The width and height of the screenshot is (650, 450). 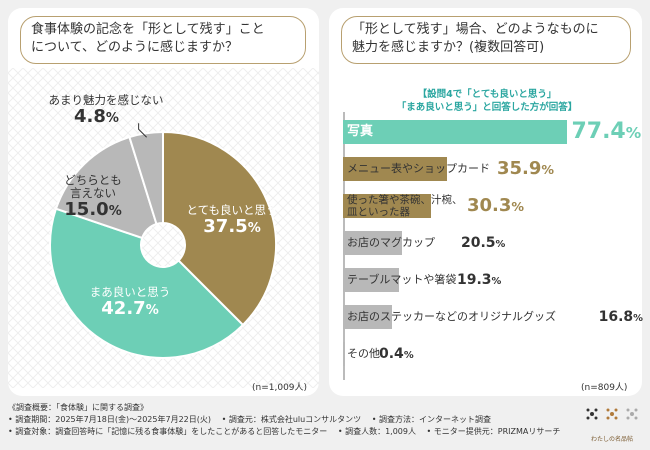 What do you see at coordinates (130, 309) in the screenshot?
I see `pie-value: 42.7%` at bounding box center [130, 309].